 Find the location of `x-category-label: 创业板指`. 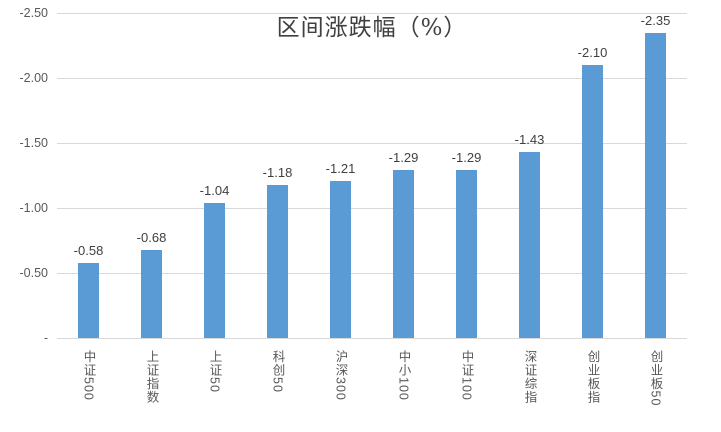

x-category-label: 创业板指 is located at coordinates (592, 377).